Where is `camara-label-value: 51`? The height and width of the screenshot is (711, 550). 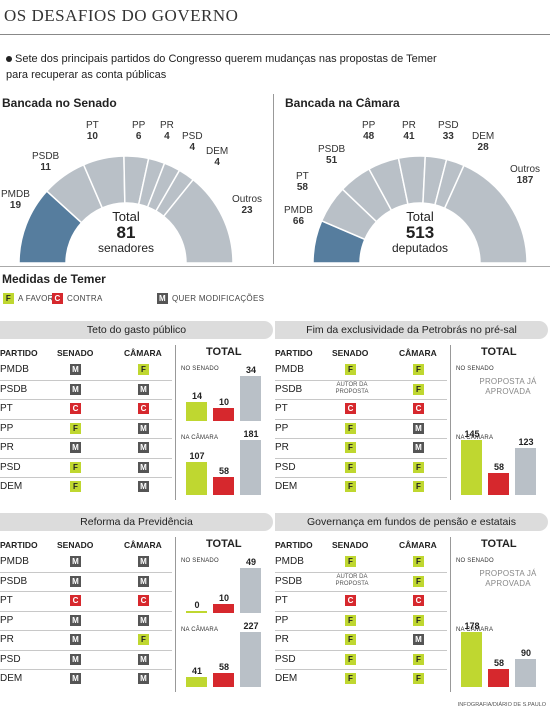 camara-label-value: 51 is located at coordinates (332, 160).